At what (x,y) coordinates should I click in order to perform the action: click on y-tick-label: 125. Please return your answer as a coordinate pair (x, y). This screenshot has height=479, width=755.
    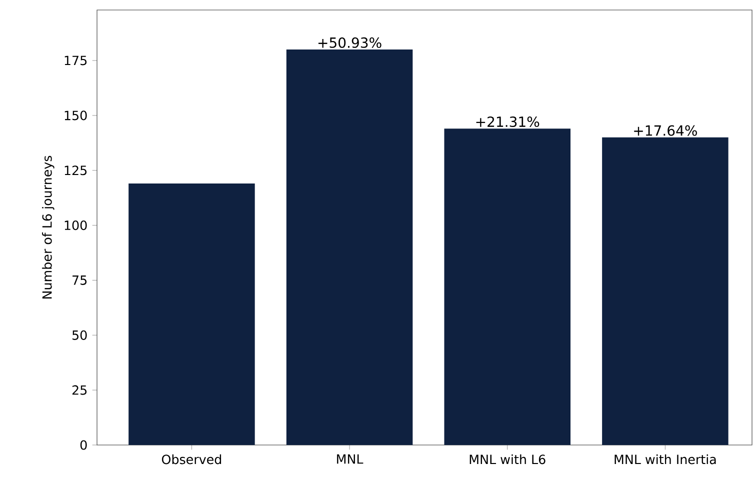
    Looking at the image, I should click on (75, 171).